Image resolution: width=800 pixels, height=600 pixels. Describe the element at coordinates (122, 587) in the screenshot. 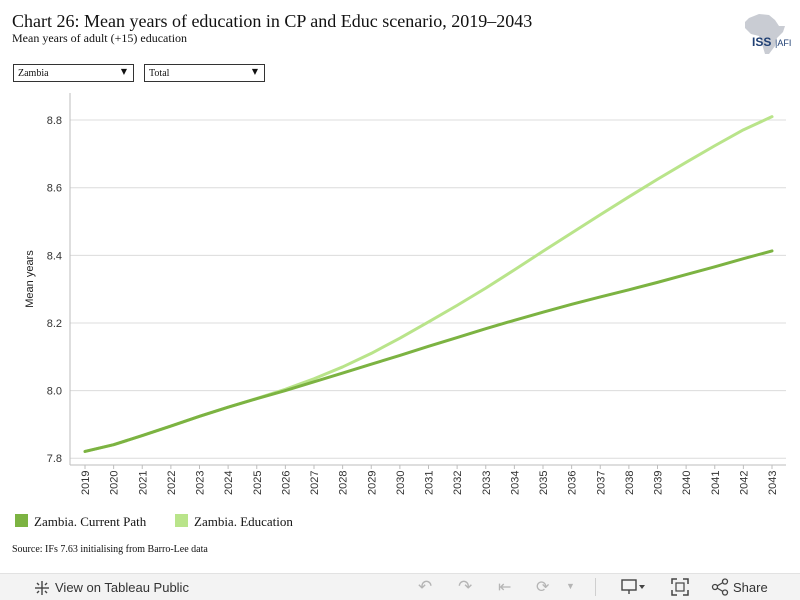

I see `view-on-tableau-link: View on Tableau Public` at that location.